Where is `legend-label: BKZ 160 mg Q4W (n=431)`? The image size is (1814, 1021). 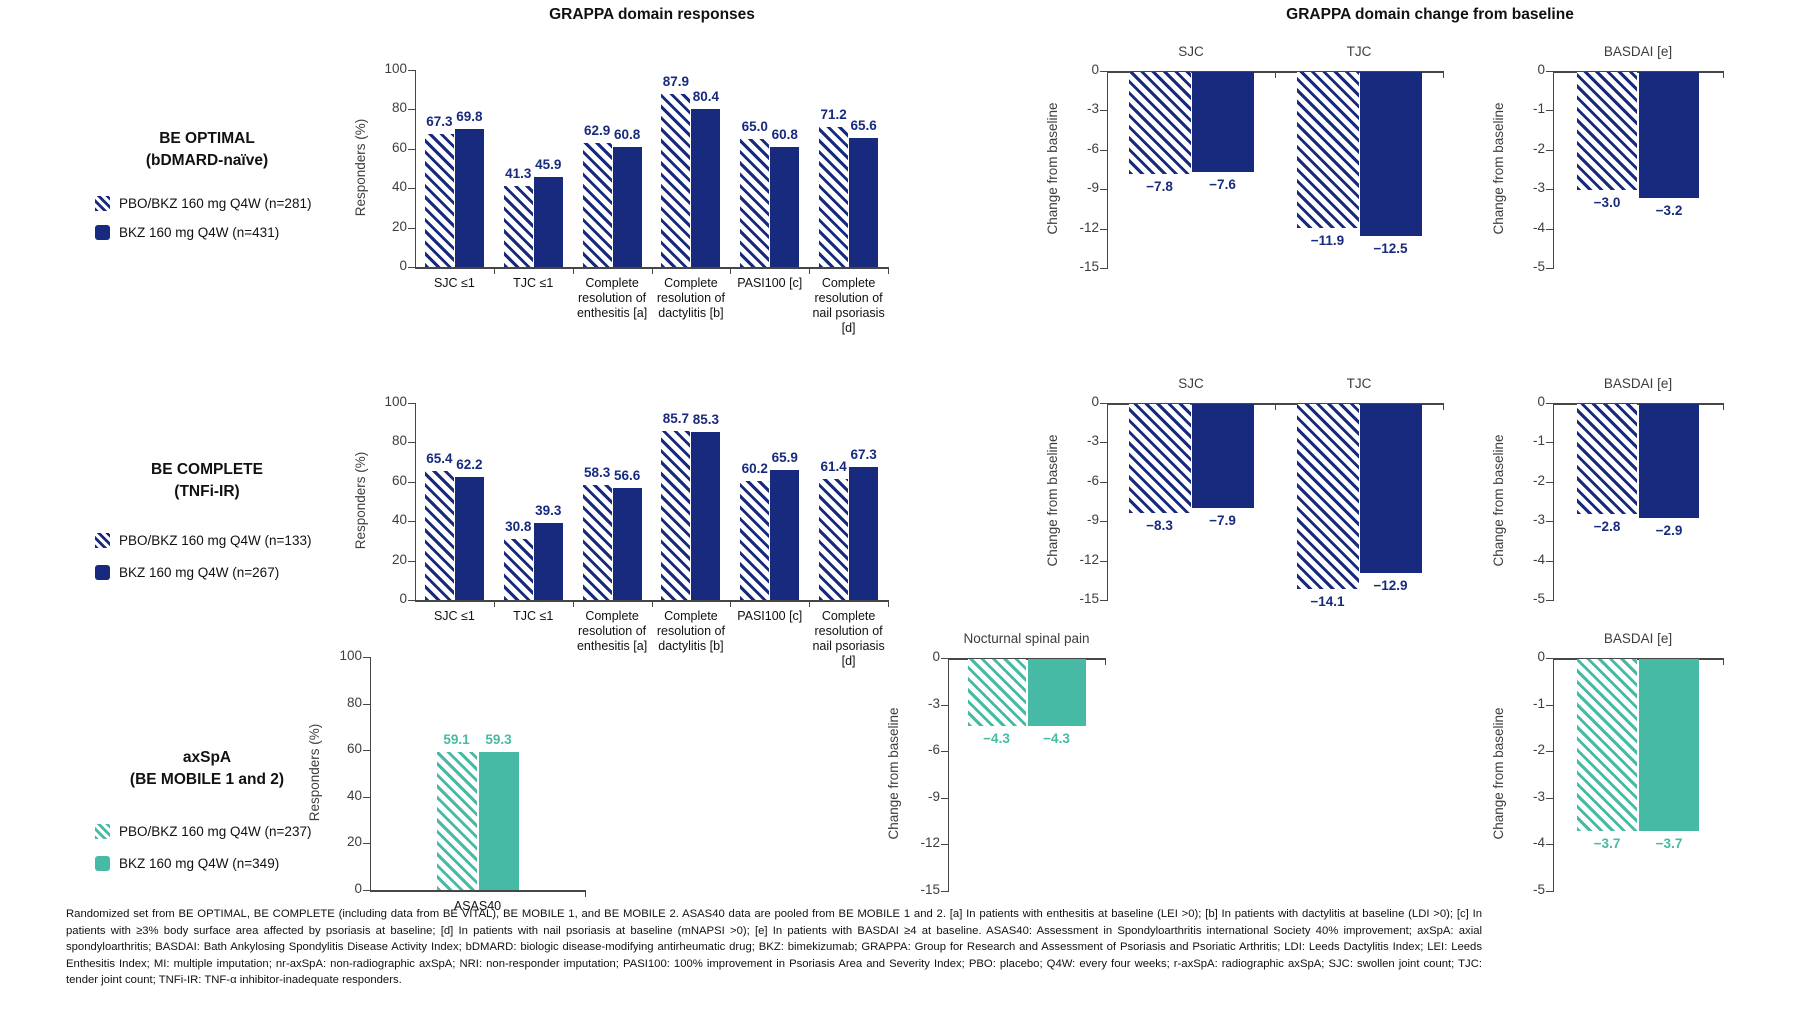 legend-label: BKZ 160 mg Q4W (n=431) is located at coordinates (199, 232).